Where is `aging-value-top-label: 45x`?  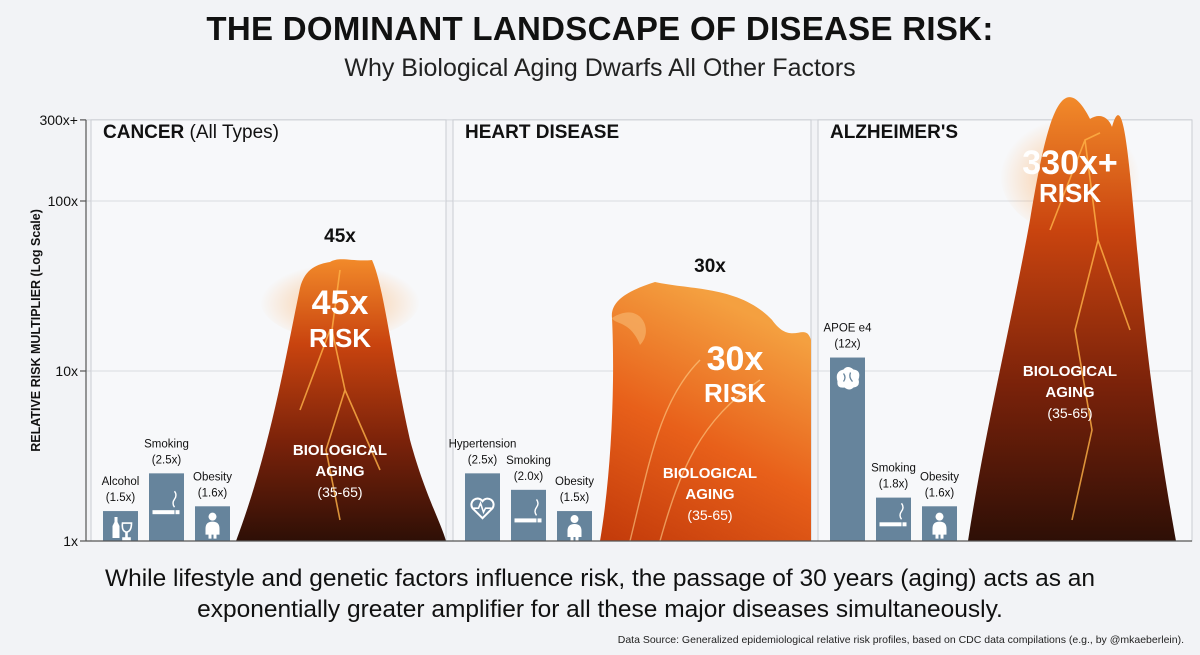
aging-value-top-label: 45x is located at coordinates (340, 236).